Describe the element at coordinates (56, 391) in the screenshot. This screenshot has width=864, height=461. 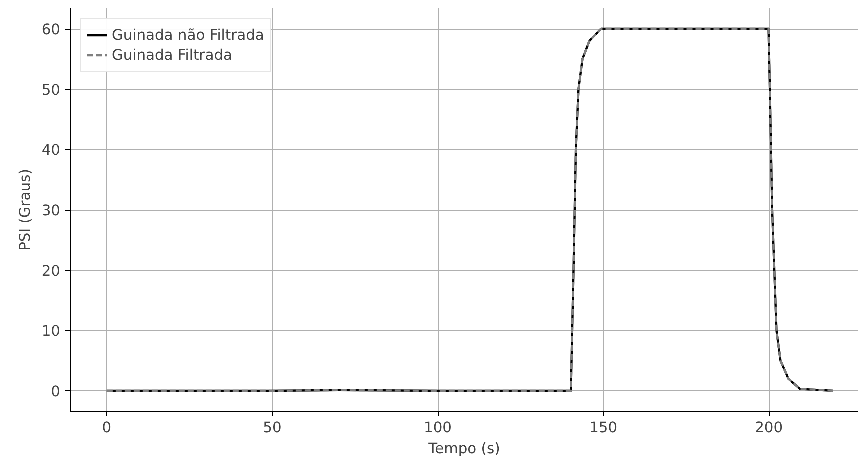
I see `y-tick-label: 0` at that location.